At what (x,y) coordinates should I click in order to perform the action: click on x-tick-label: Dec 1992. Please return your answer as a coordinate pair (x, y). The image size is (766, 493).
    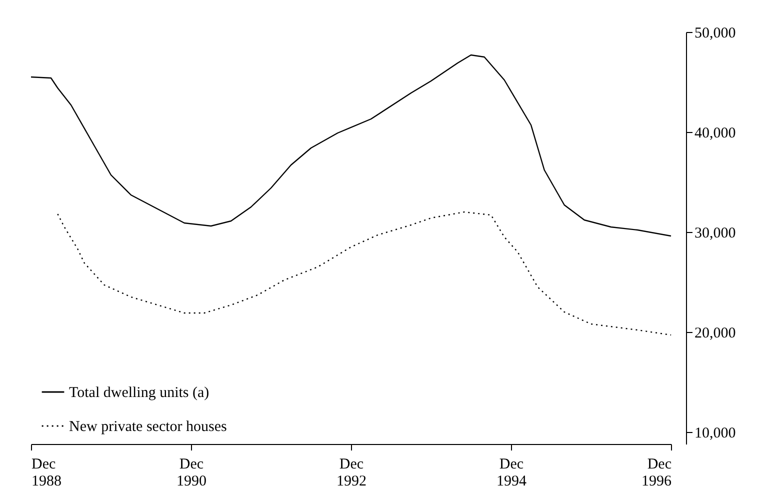
    Looking at the image, I should click on (351, 473).